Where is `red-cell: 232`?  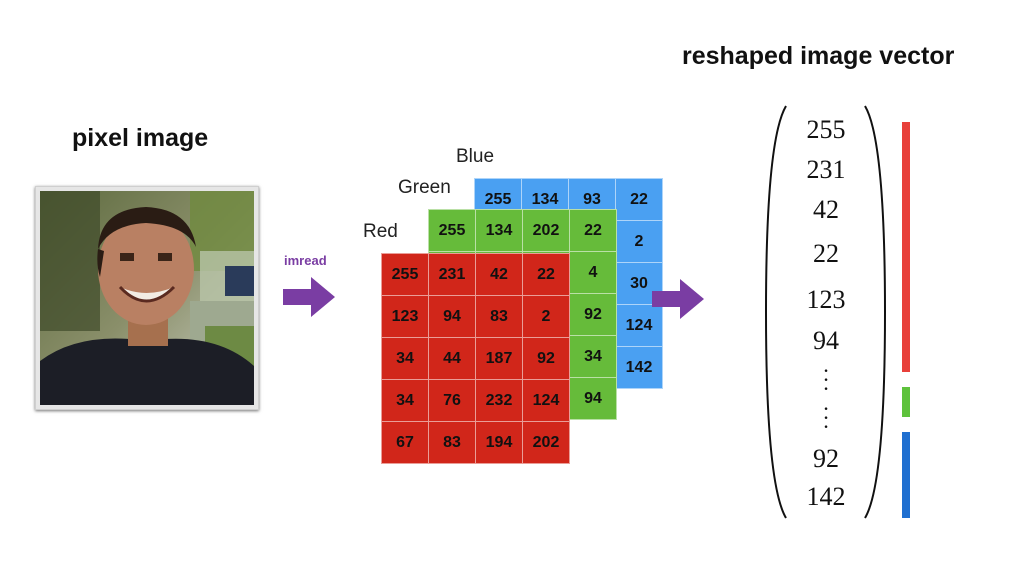 red-cell: 232 is located at coordinates (499, 401).